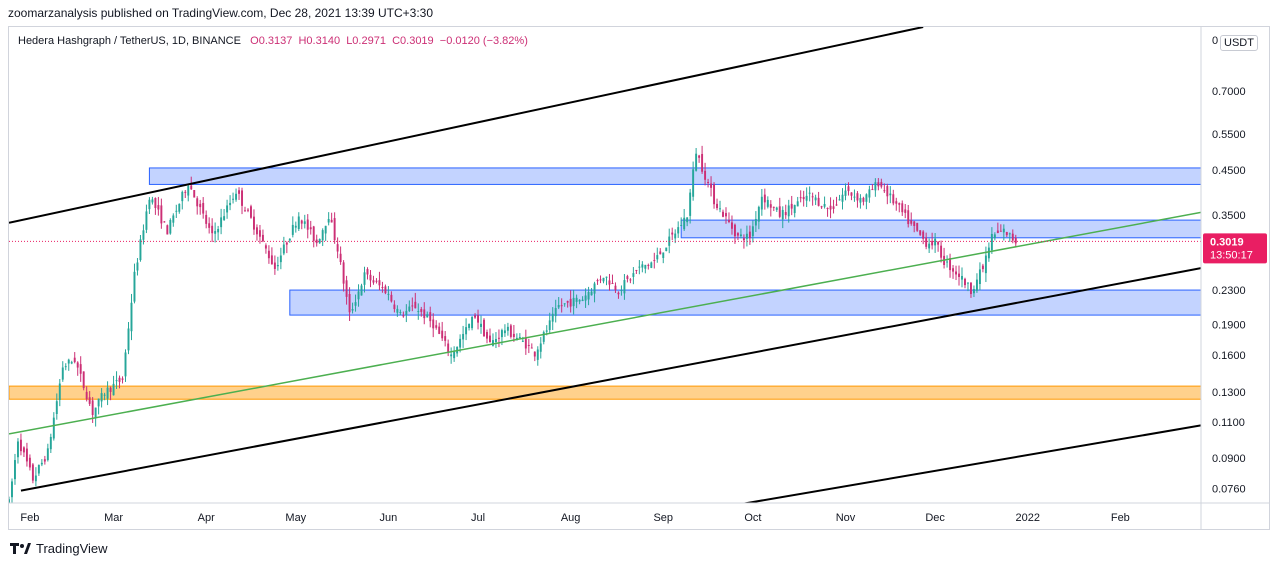  Describe the element at coordinates (319, 41) in the screenshot. I see `high-value: H0.3140` at that location.